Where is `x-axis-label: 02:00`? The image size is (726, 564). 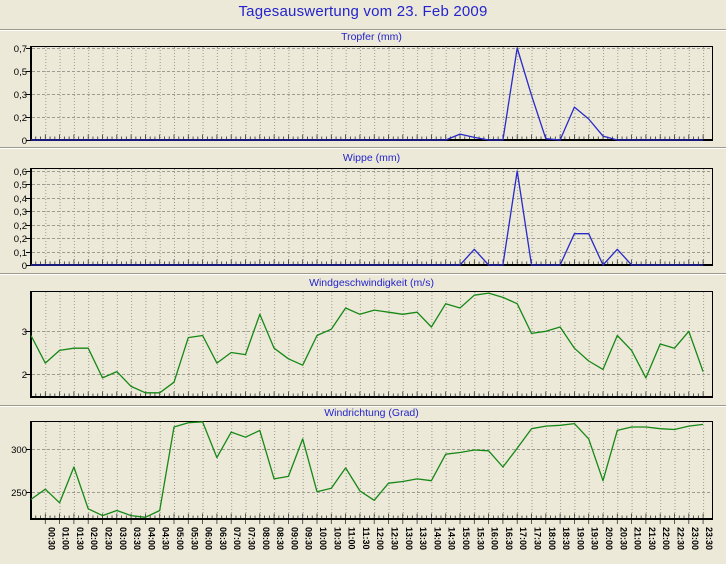
x-axis-label: 02:00 is located at coordinates (94, 538).